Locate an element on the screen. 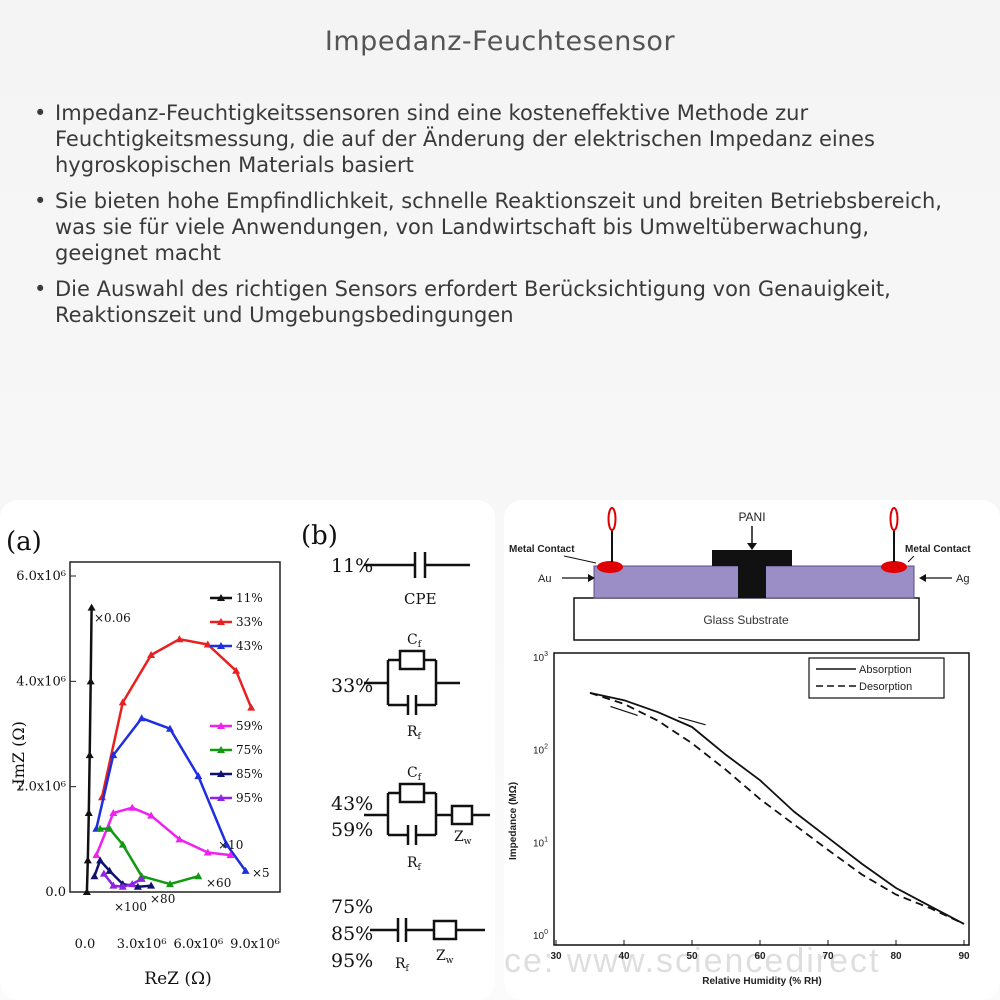  glass-substrate-label: Glass Substrate is located at coordinates (746, 620).